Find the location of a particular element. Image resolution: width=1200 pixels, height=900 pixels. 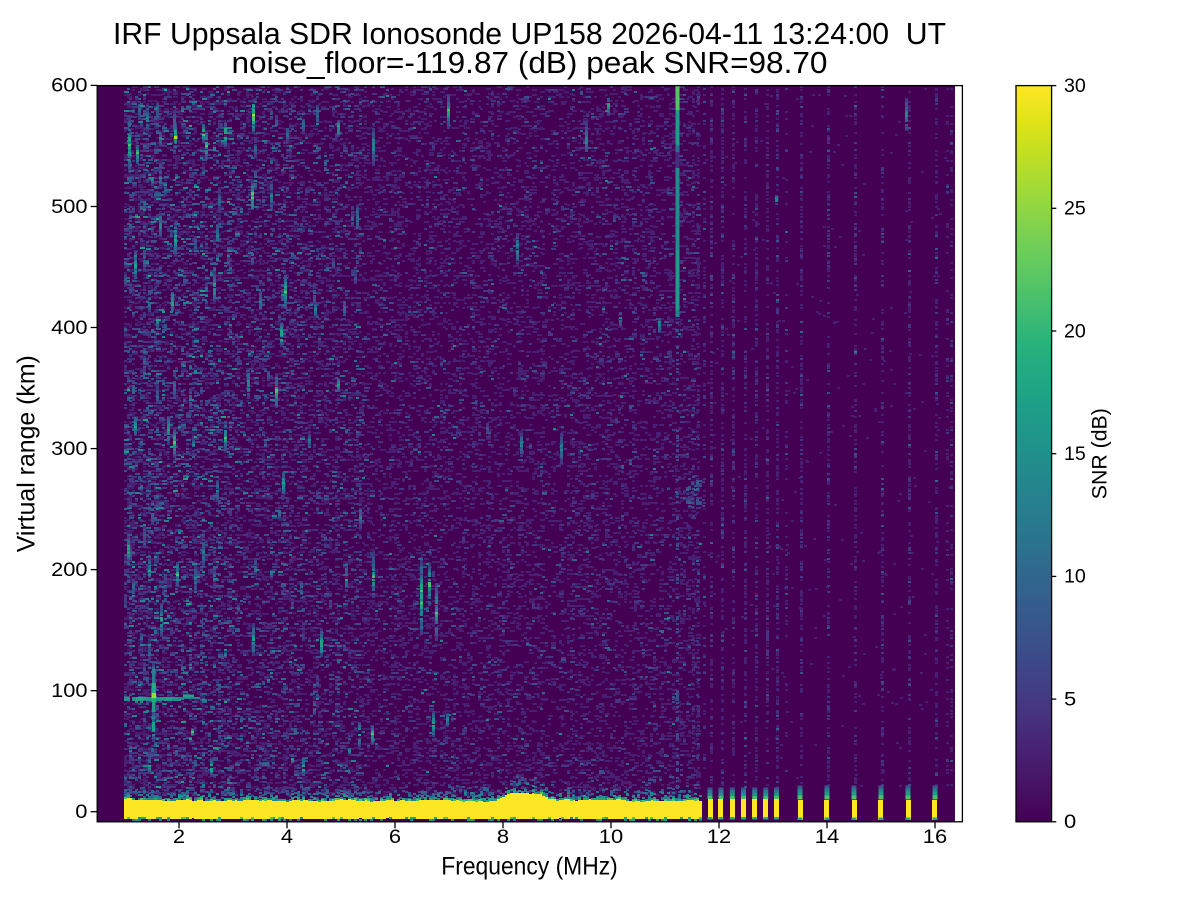

svg-text: 25 is located at coordinates (1075, 209).